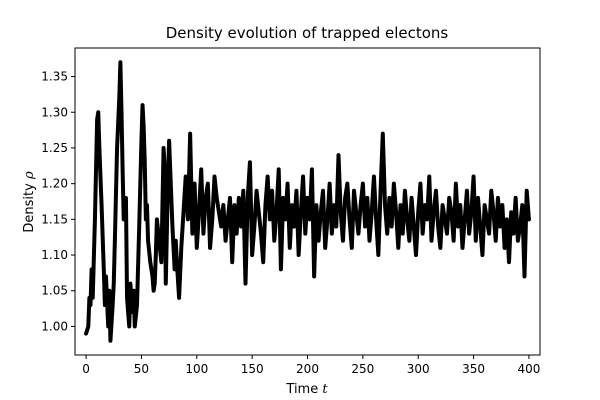  What do you see at coordinates (29, 202) in the screenshot?
I see `y-axis-label: Density ρ` at bounding box center [29, 202].